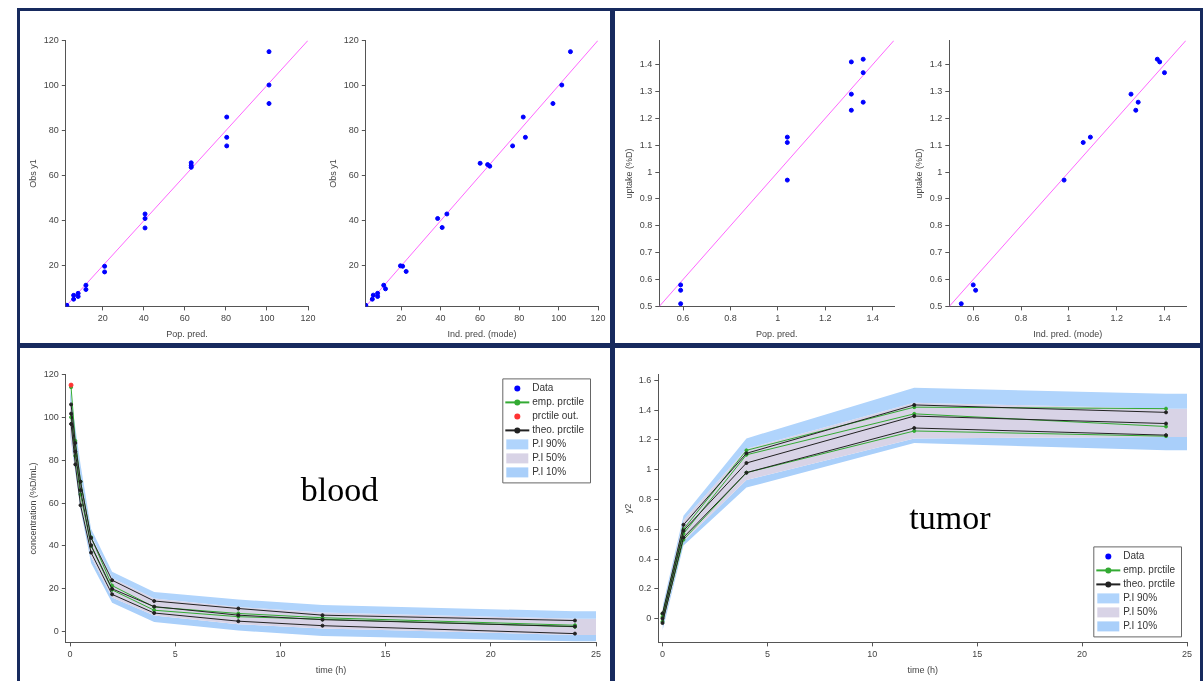  What do you see at coordinates (645, 588) in the screenshot?
I see `y-tick-label: 0.2` at bounding box center [645, 588].